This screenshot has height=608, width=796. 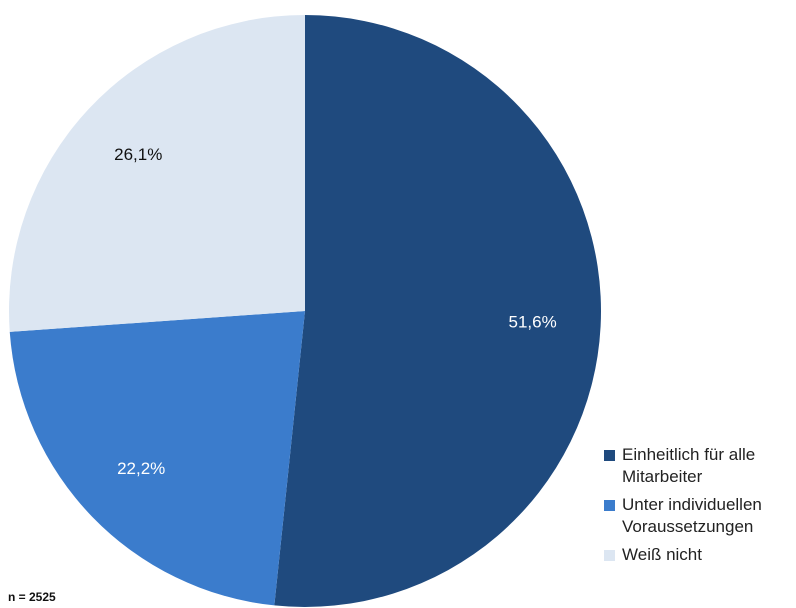 I want to click on data-label-individuell: 22,2%, so click(x=141, y=468).